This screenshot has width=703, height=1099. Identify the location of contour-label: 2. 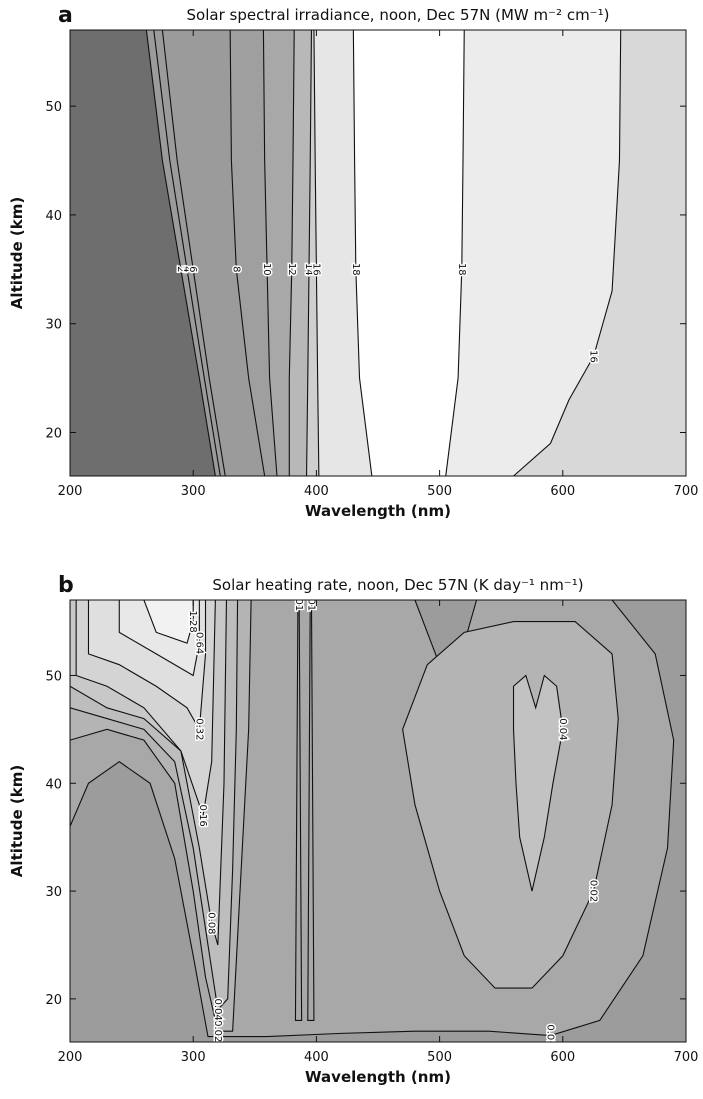
(180, 269).